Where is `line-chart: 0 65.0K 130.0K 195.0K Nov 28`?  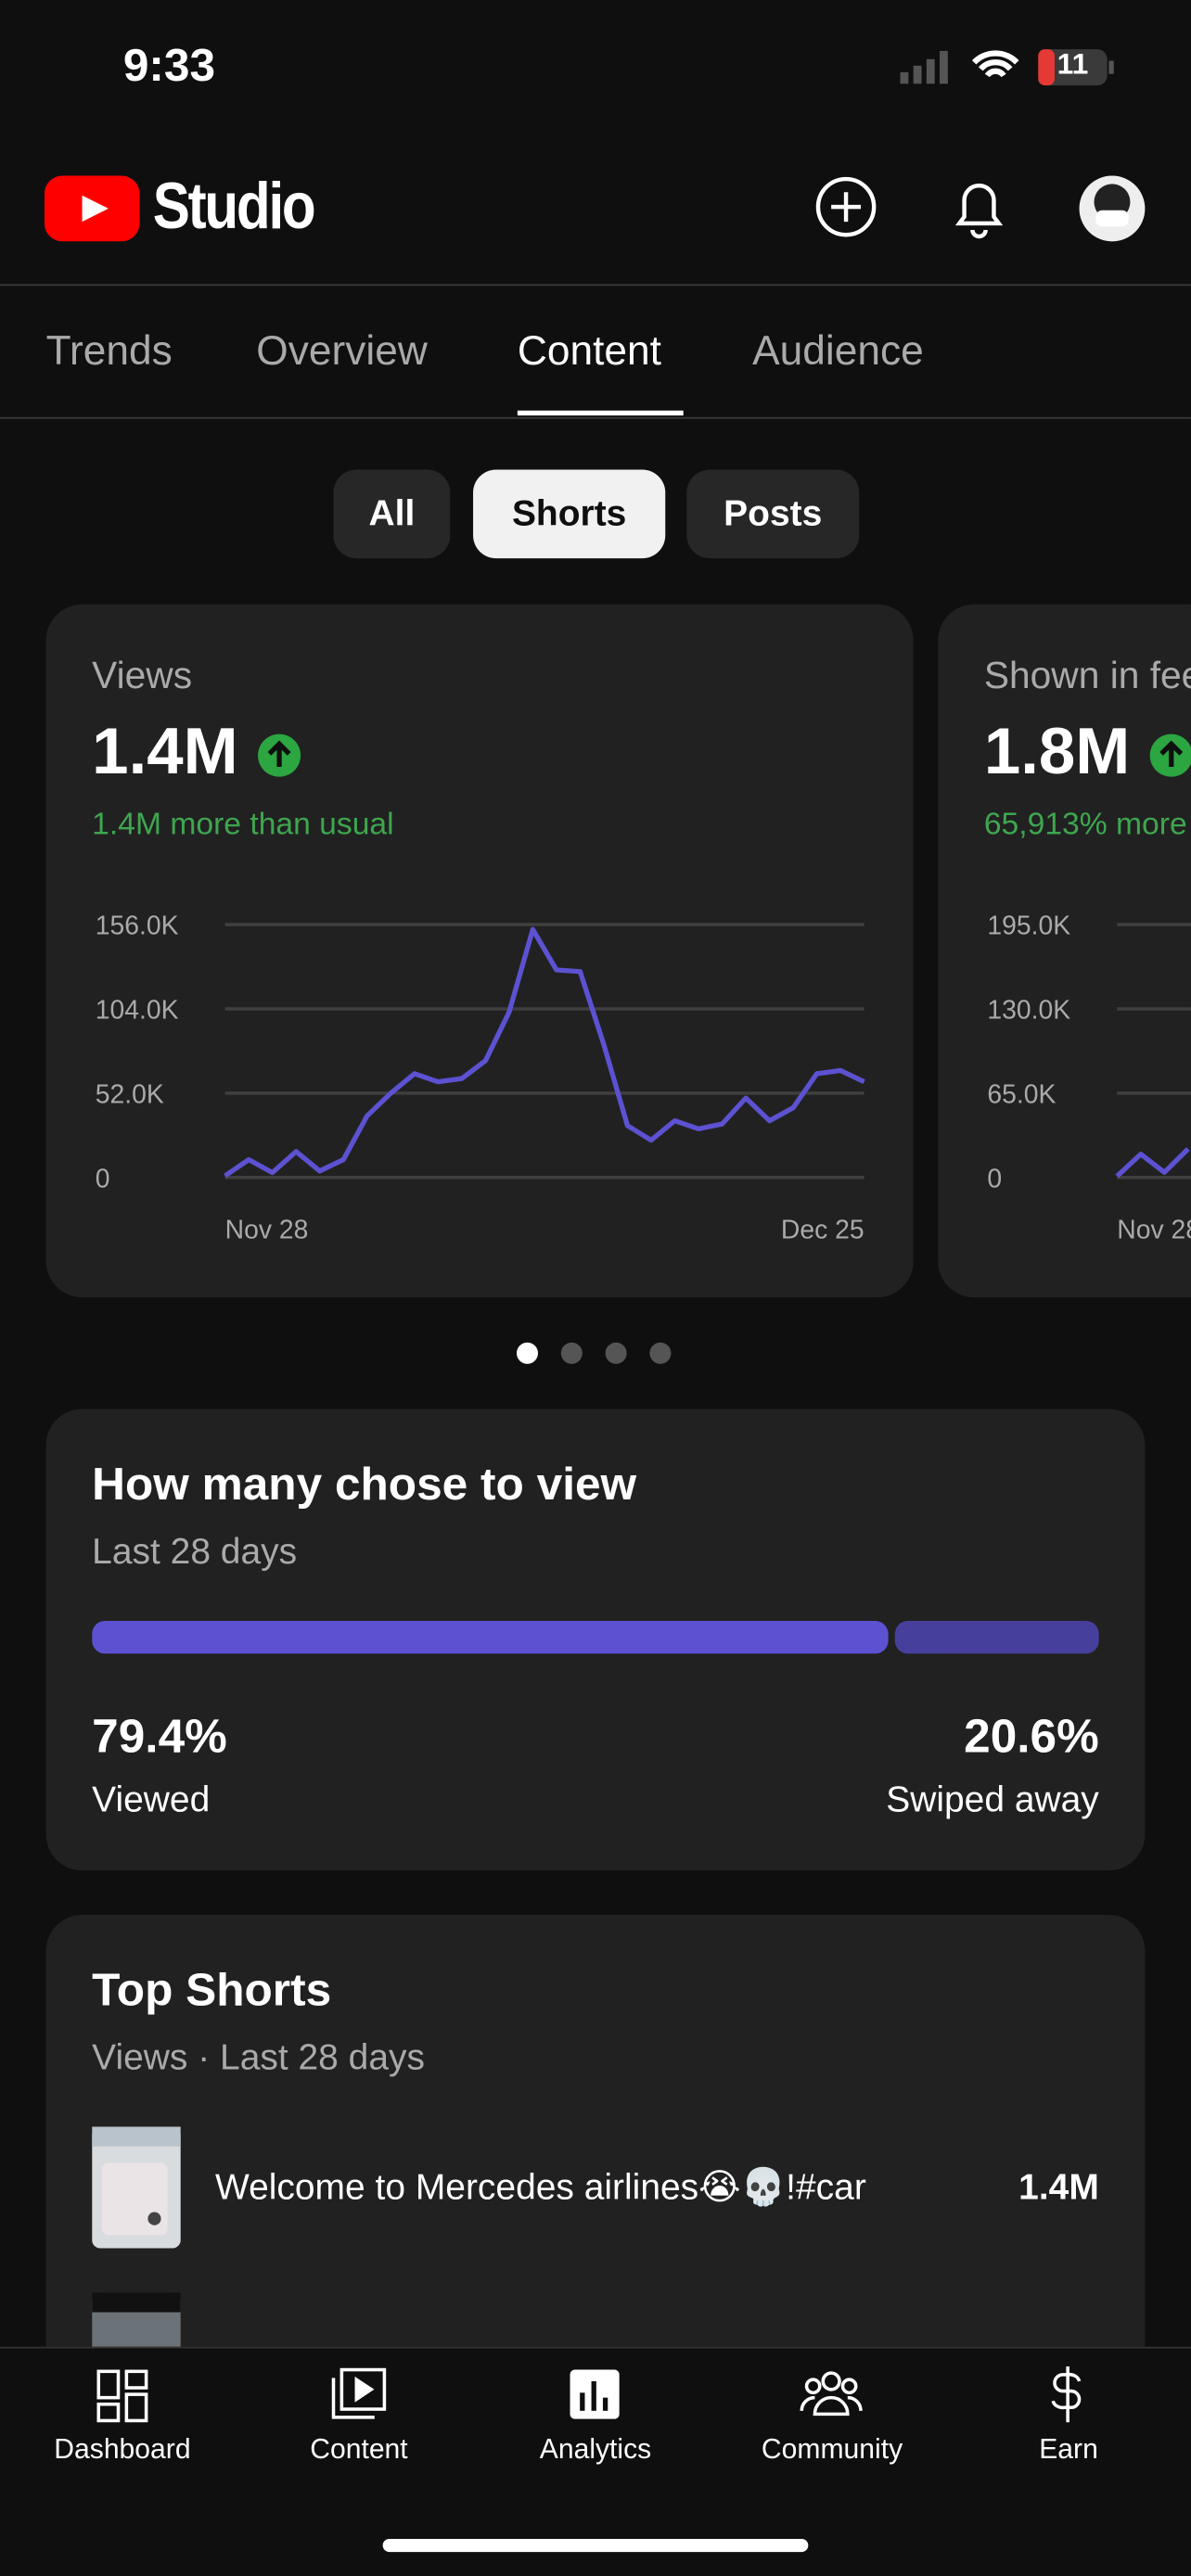 line-chart: 0 65.0K 130.0K 195.0K Nov 28 is located at coordinates (1089, 1078).